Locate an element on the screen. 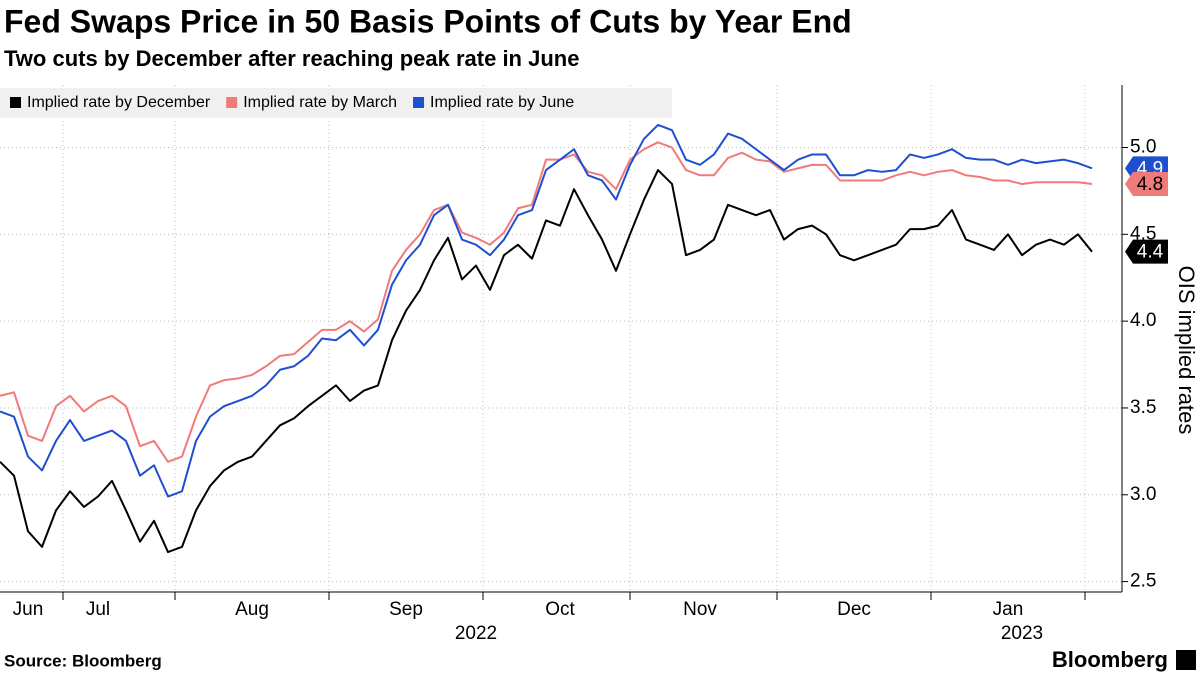 This screenshot has height=675, width=1200. brand: Bloomberg is located at coordinates (1110, 659).